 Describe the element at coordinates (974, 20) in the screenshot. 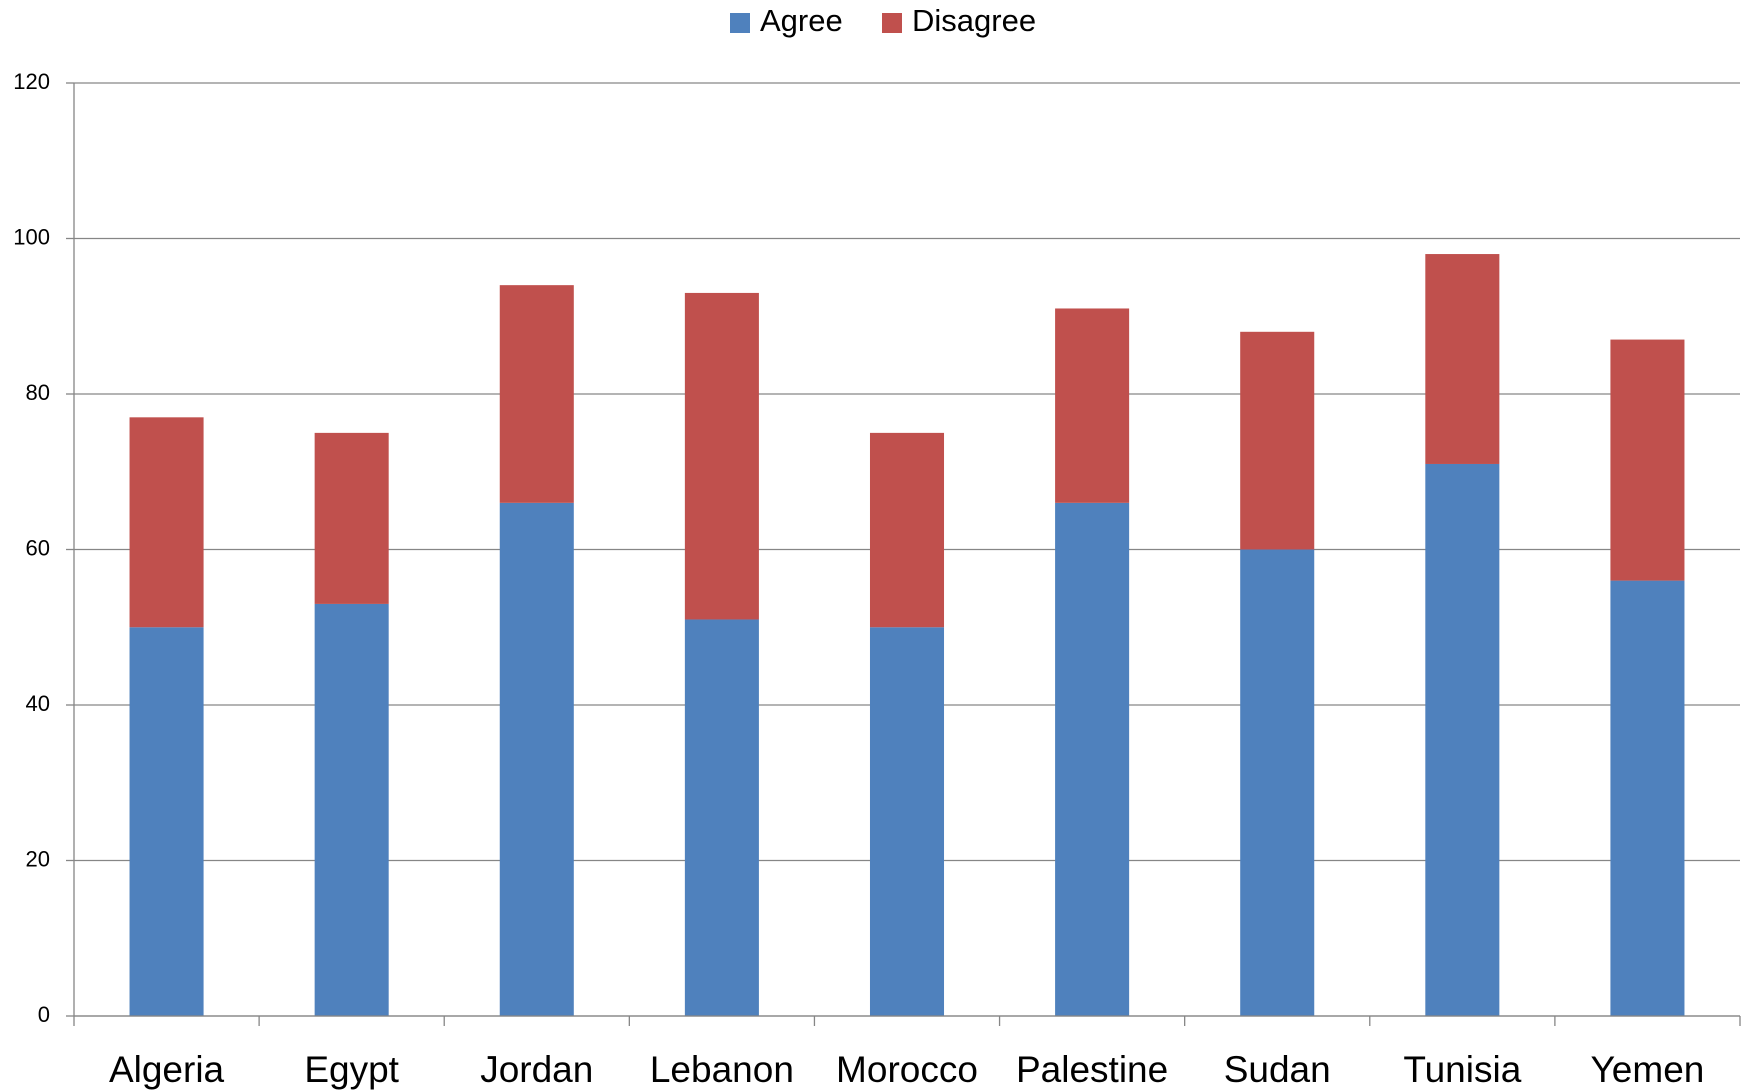

I see `legend-label: Disagree` at that location.